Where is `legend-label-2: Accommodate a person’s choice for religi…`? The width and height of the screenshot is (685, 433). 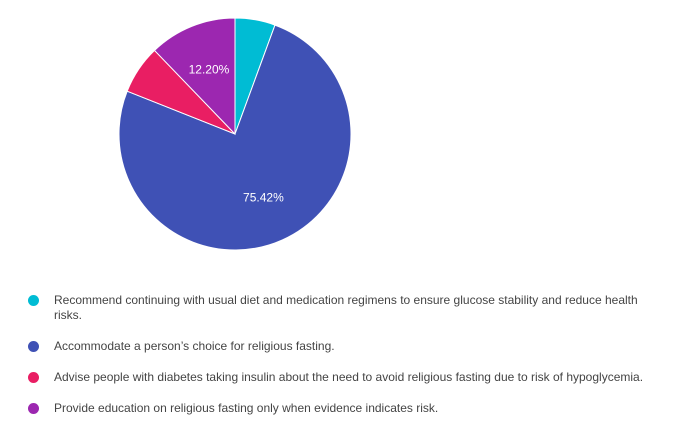 legend-label-2: Accommodate a person’s choice for religi… is located at coordinates (194, 346).